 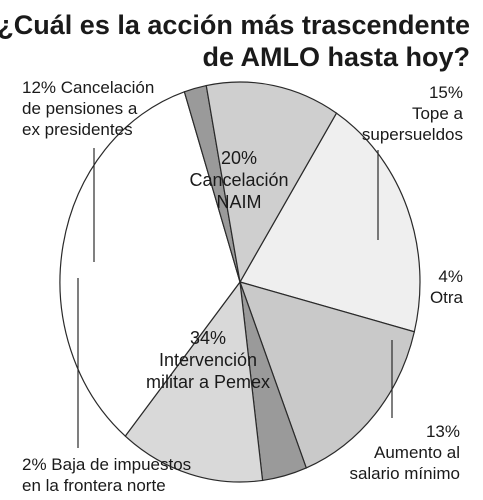 I want to click on pie-slice-pensiones, so click(x=271, y=182).